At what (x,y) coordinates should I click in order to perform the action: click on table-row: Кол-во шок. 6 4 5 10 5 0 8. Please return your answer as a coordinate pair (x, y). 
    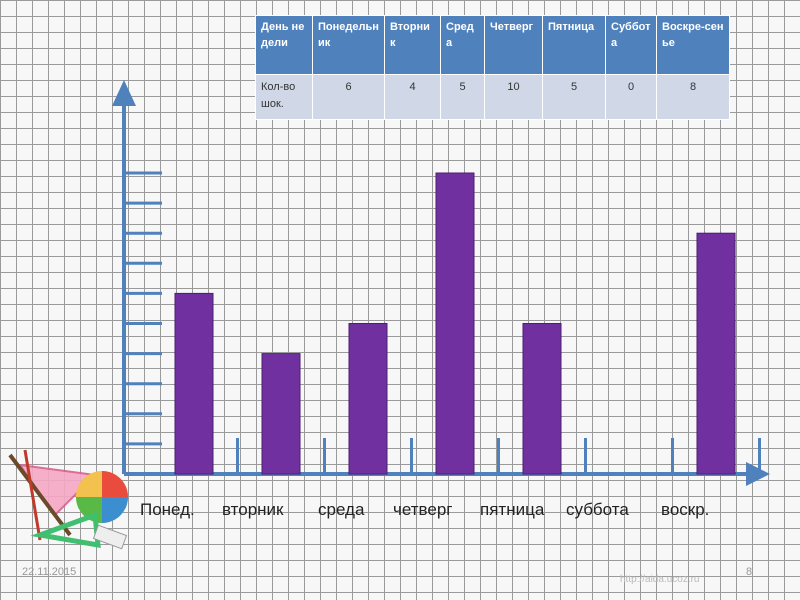
    Looking at the image, I should click on (492, 97).